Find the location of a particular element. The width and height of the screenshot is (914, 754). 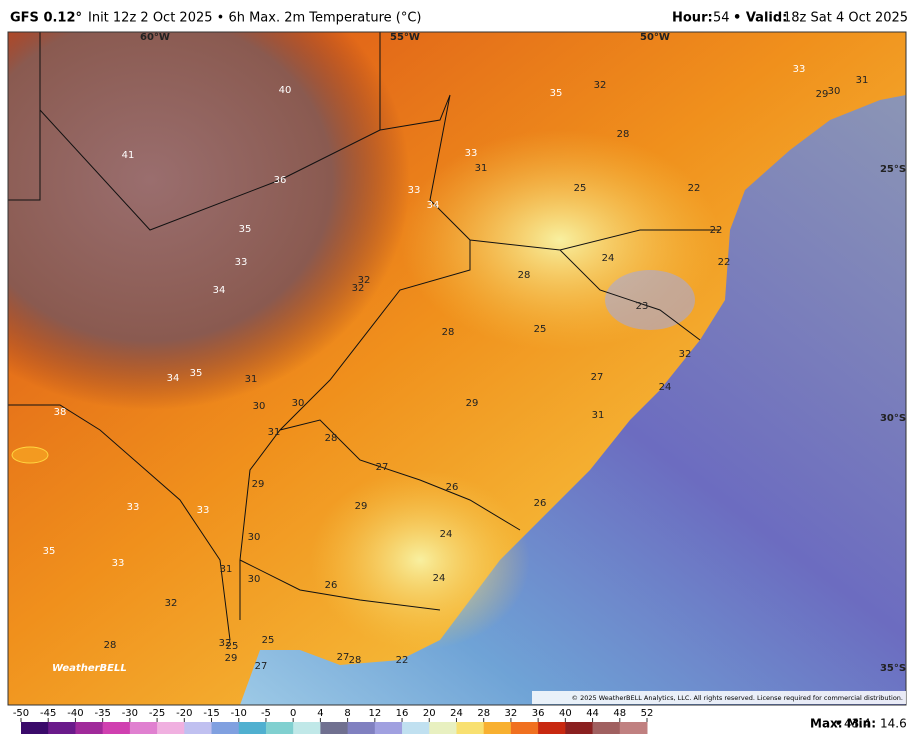

colorbar-tick-label: -50 is located at coordinates (21, 713).